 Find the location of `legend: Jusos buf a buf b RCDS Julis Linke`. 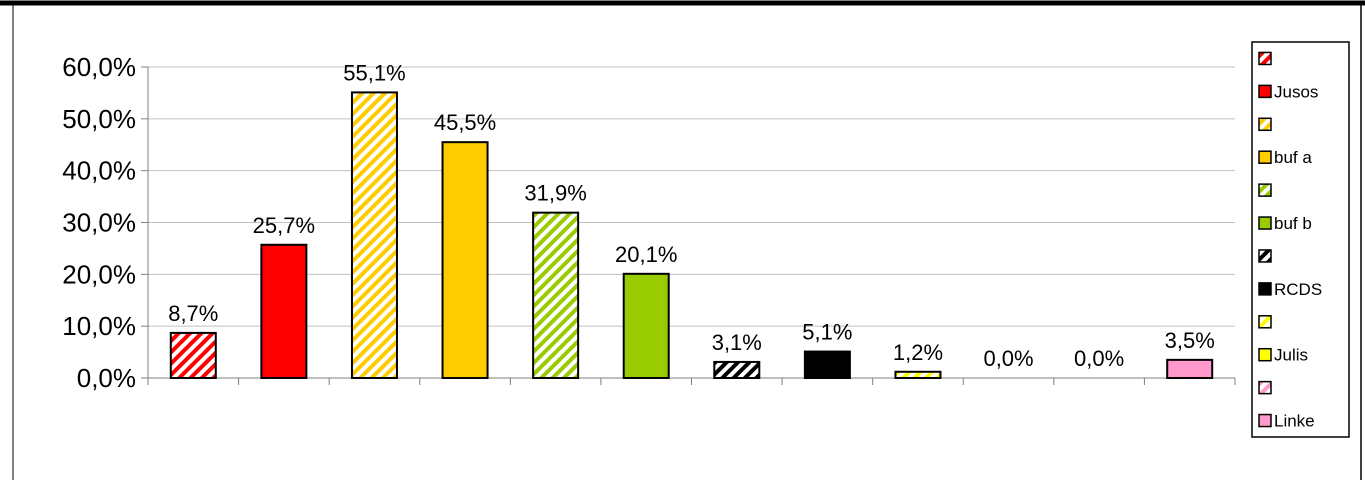

legend: Jusos buf a buf b RCDS Julis Linke is located at coordinates (1300, 239).